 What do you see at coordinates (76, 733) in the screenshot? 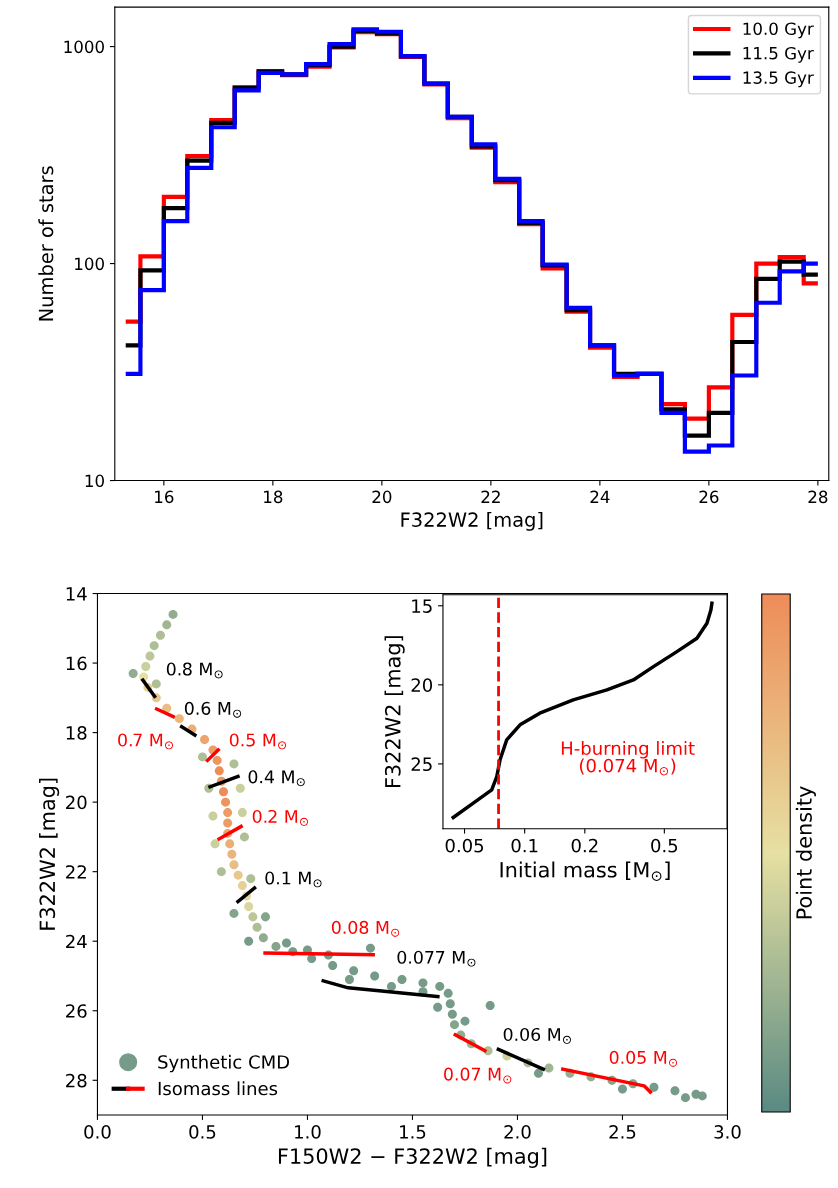
I see `y-tick-label: 18` at bounding box center [76, 733].